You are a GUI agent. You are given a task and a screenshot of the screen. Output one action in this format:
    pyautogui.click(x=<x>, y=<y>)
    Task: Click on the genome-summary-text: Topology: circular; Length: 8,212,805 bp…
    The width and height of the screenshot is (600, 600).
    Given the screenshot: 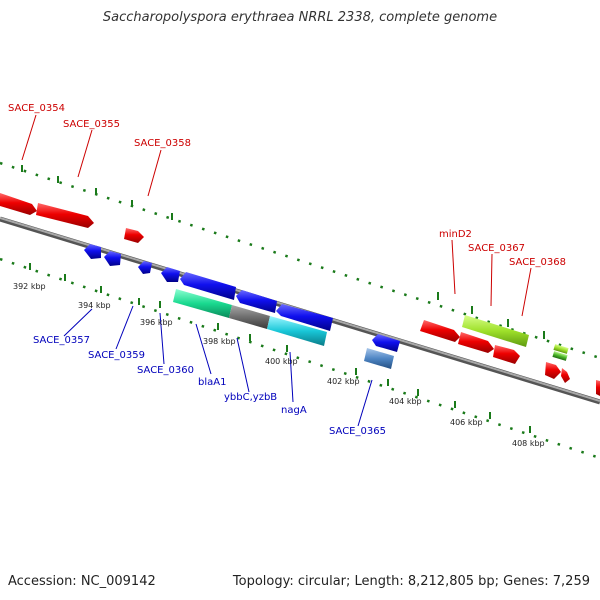 What is the action you would take?
    pyautogui.click(x=411, y=581)
    